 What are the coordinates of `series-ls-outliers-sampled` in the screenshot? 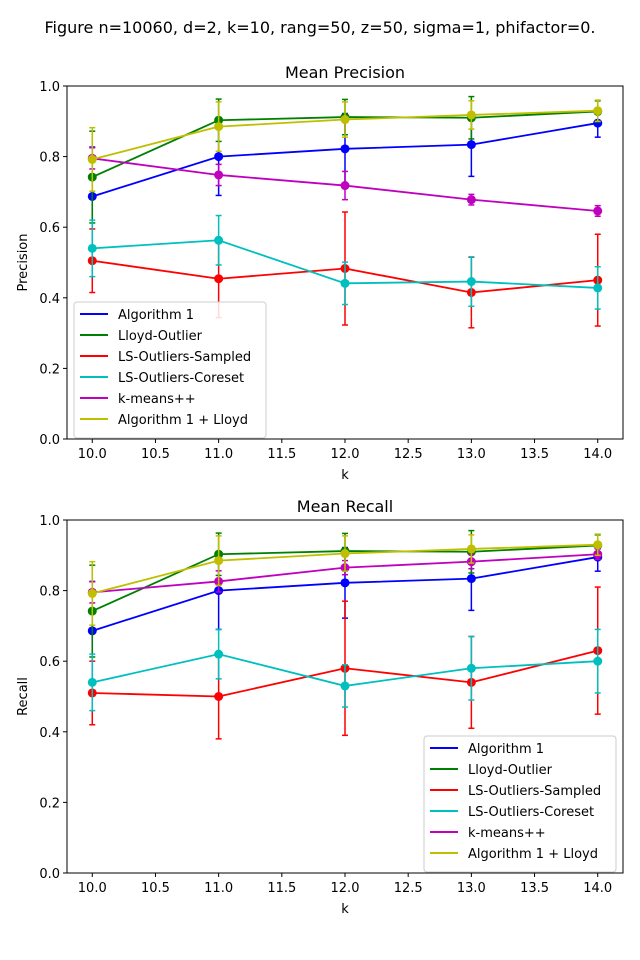 It's located at (345, 663).